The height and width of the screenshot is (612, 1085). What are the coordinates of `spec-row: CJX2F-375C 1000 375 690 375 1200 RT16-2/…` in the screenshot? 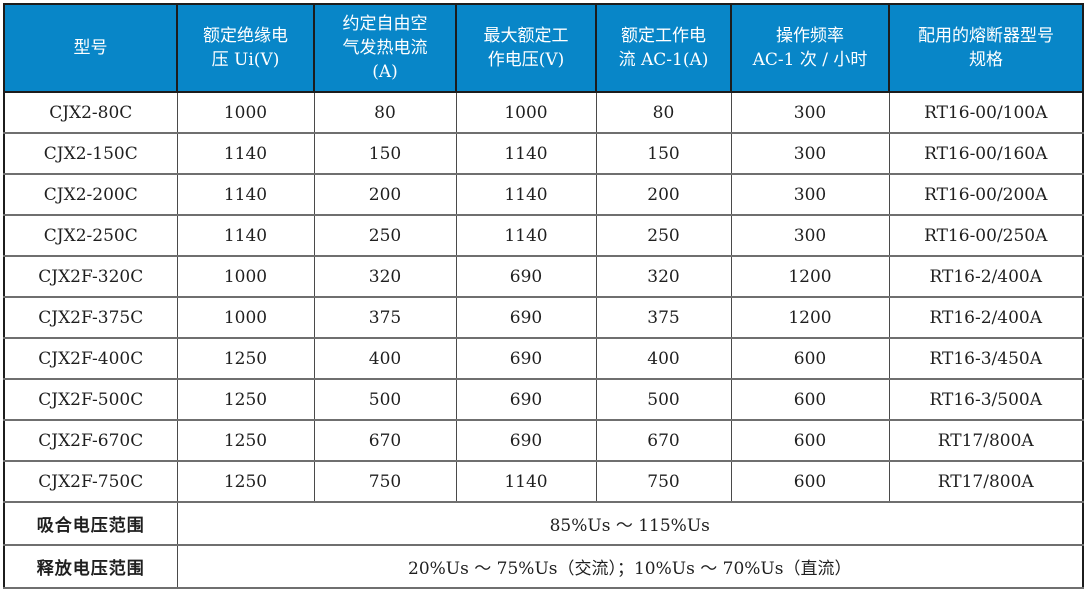 It's located at (543, 317).